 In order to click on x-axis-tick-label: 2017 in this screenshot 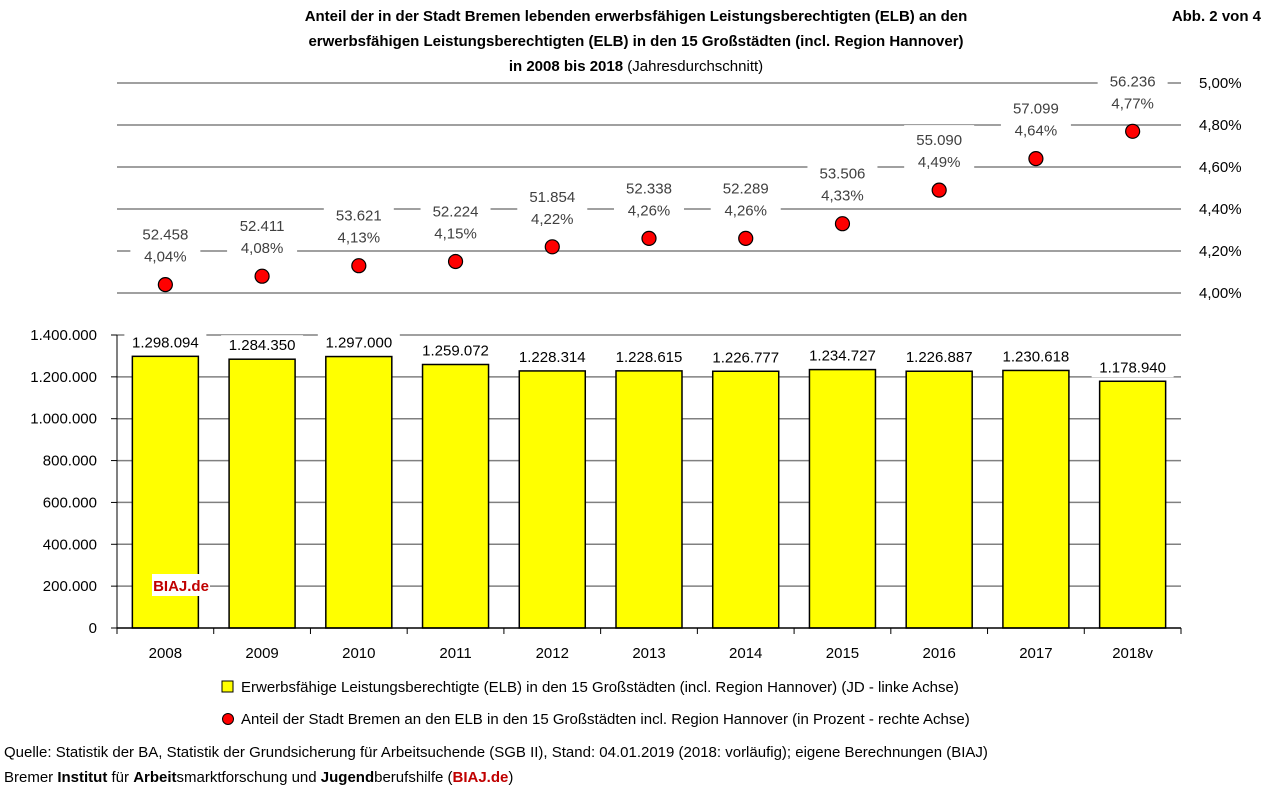, I will do `click(1035, 653)`.